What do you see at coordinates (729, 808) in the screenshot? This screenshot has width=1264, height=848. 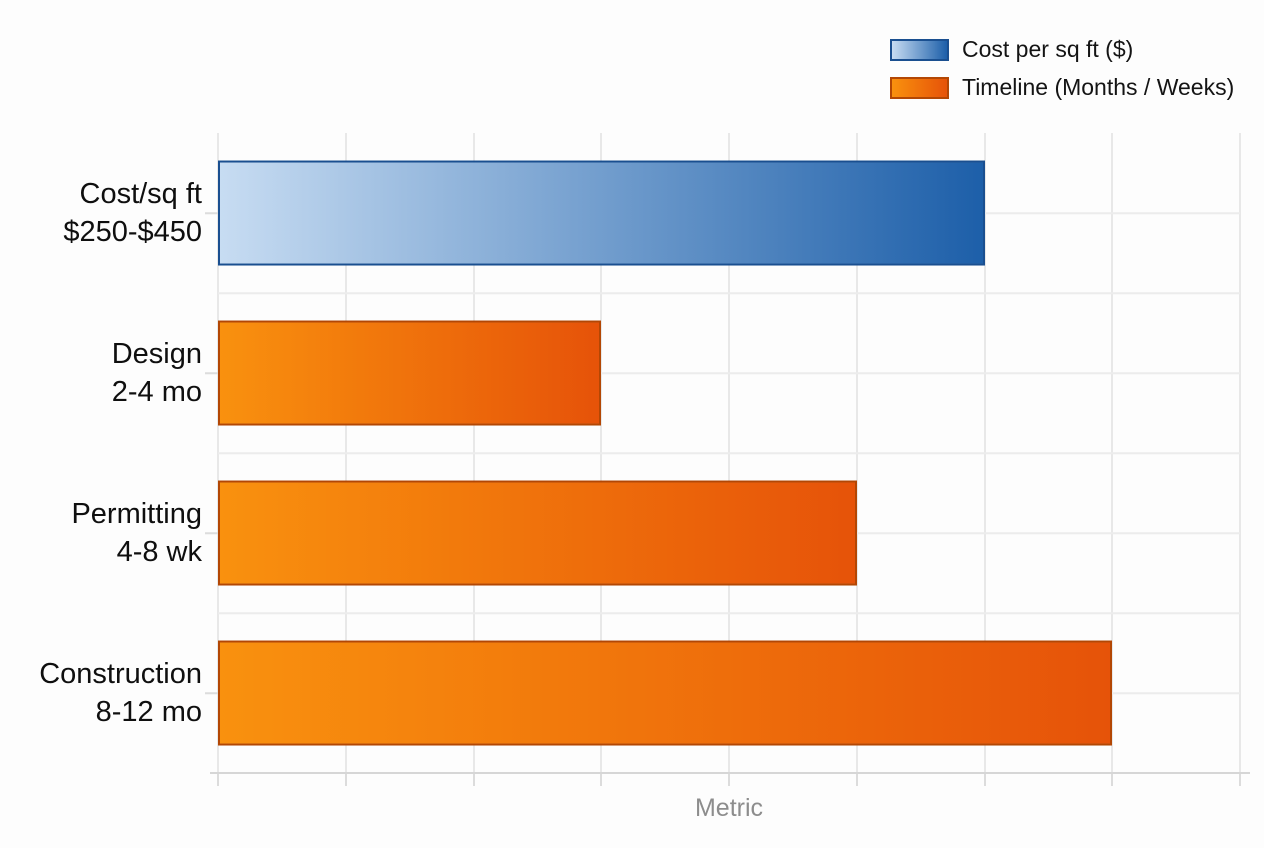 I see `x-axis-title: Metric` at bounding box center [729, 808].